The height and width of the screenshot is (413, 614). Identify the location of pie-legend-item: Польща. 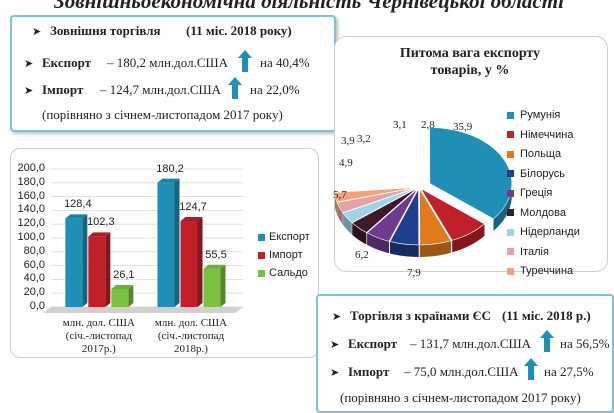
(534, 154).